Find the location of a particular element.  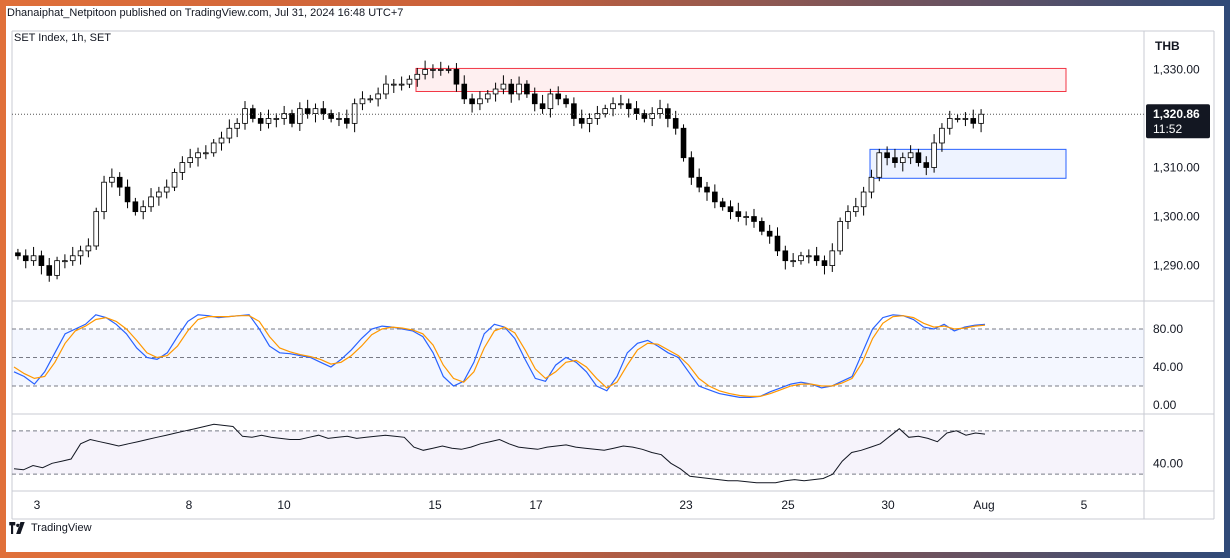

date-tick-label: 15 is located at coordinates (435, 505).